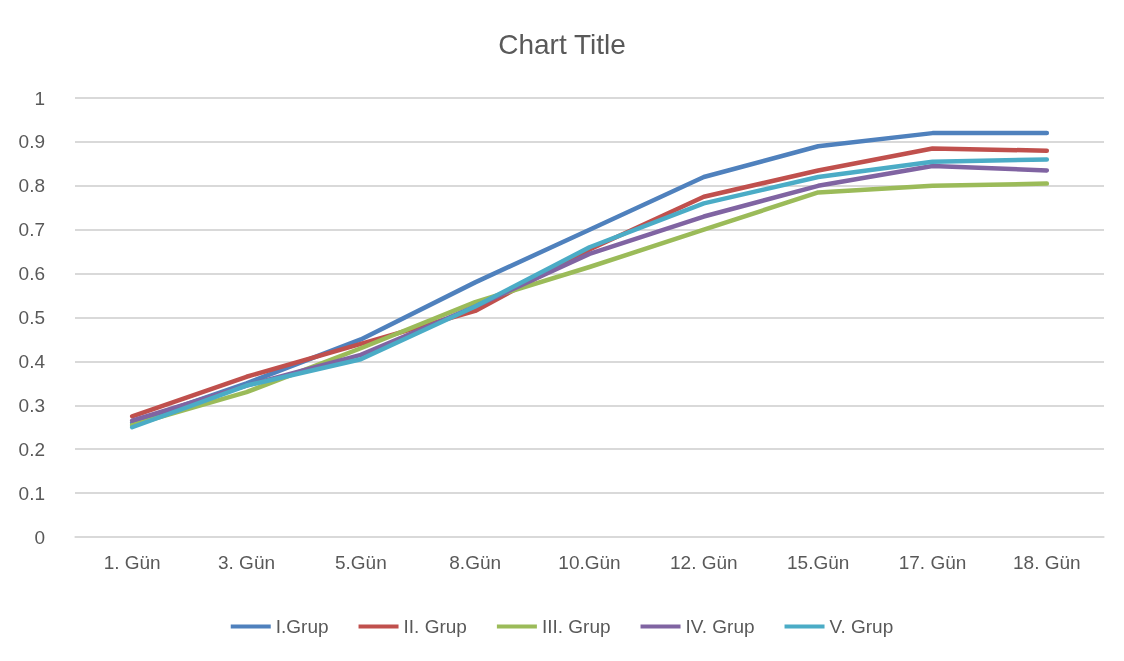  Describe the element at coordinates (31, 230) in the screenshot. I see `y-tick-label: 0.7` at that location.